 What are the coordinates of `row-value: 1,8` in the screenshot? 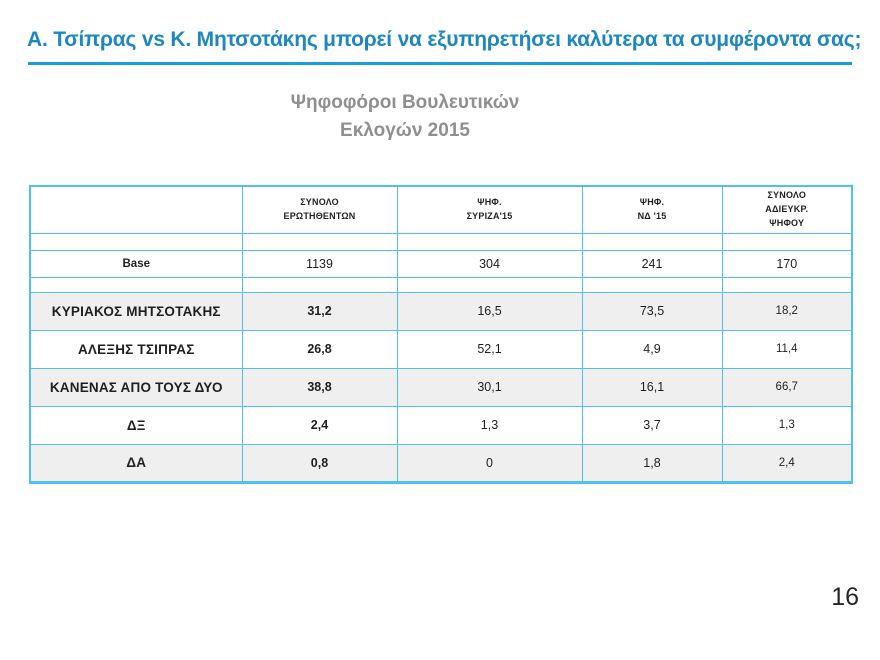 It's located at (652, 463).